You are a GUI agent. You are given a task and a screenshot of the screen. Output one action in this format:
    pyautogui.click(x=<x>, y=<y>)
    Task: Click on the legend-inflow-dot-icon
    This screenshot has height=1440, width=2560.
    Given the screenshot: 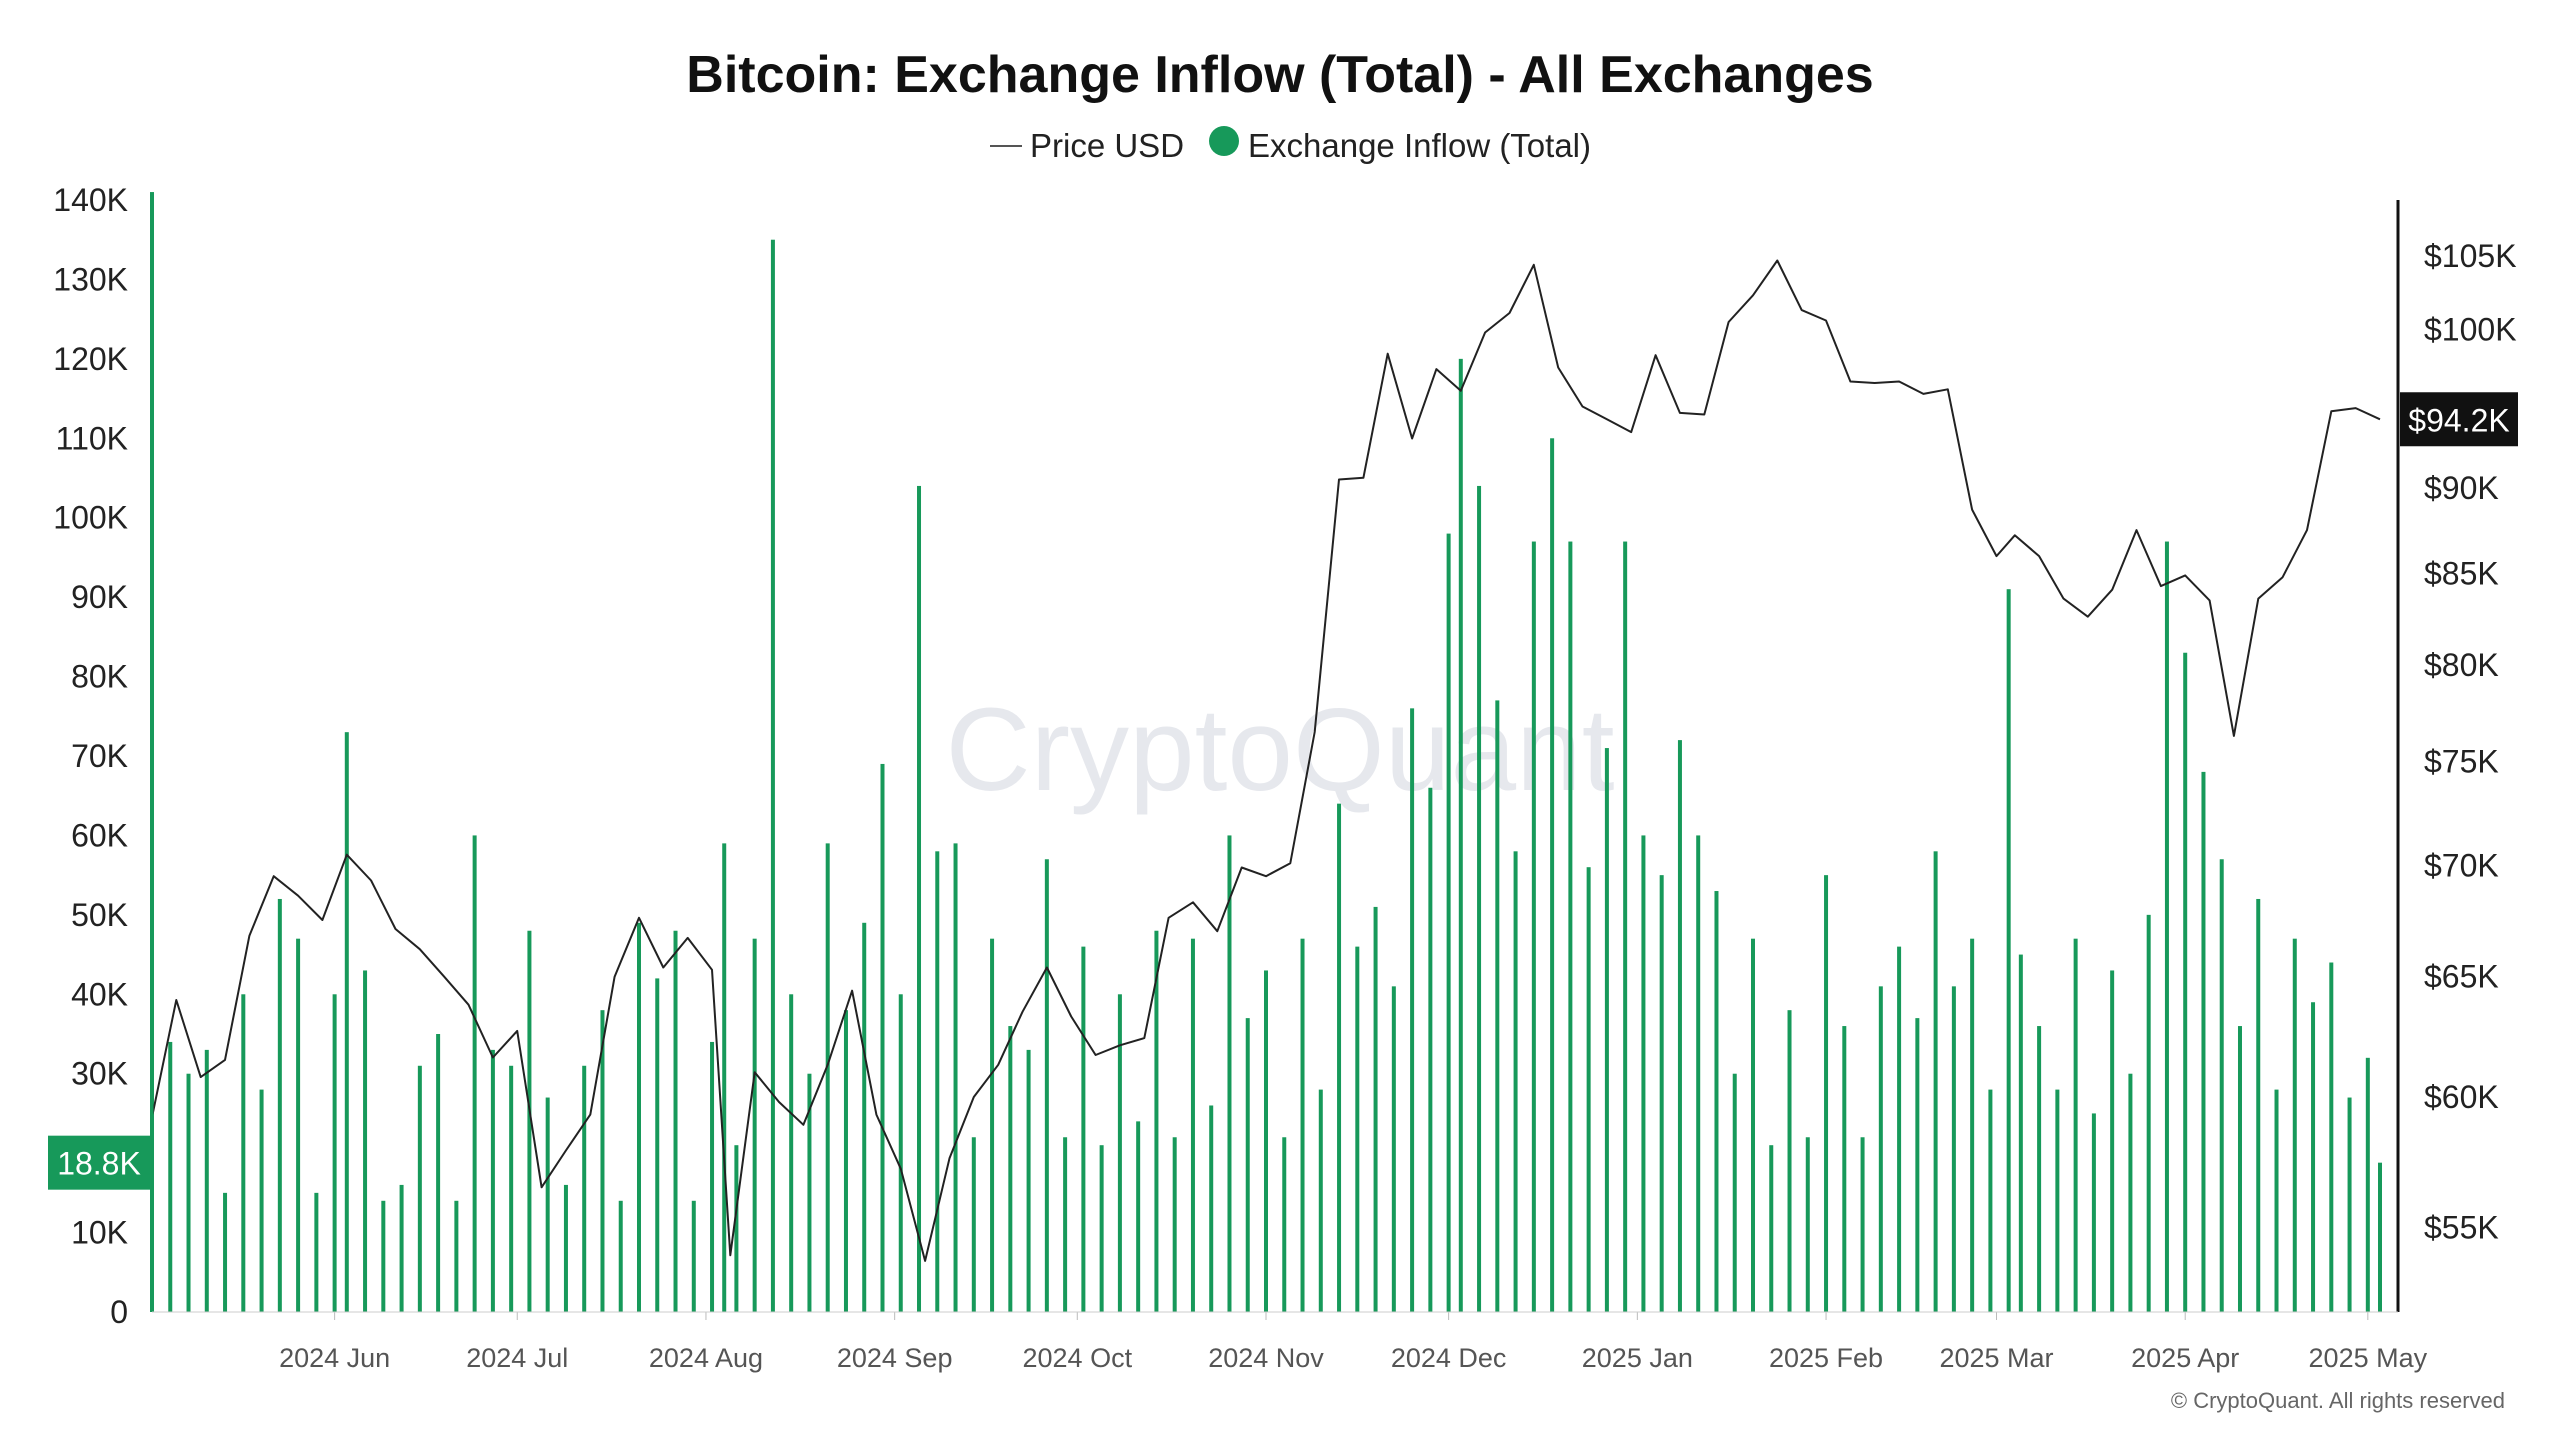 What is the action you would take?
    pyautogui.click(x=1224, y=141)
    